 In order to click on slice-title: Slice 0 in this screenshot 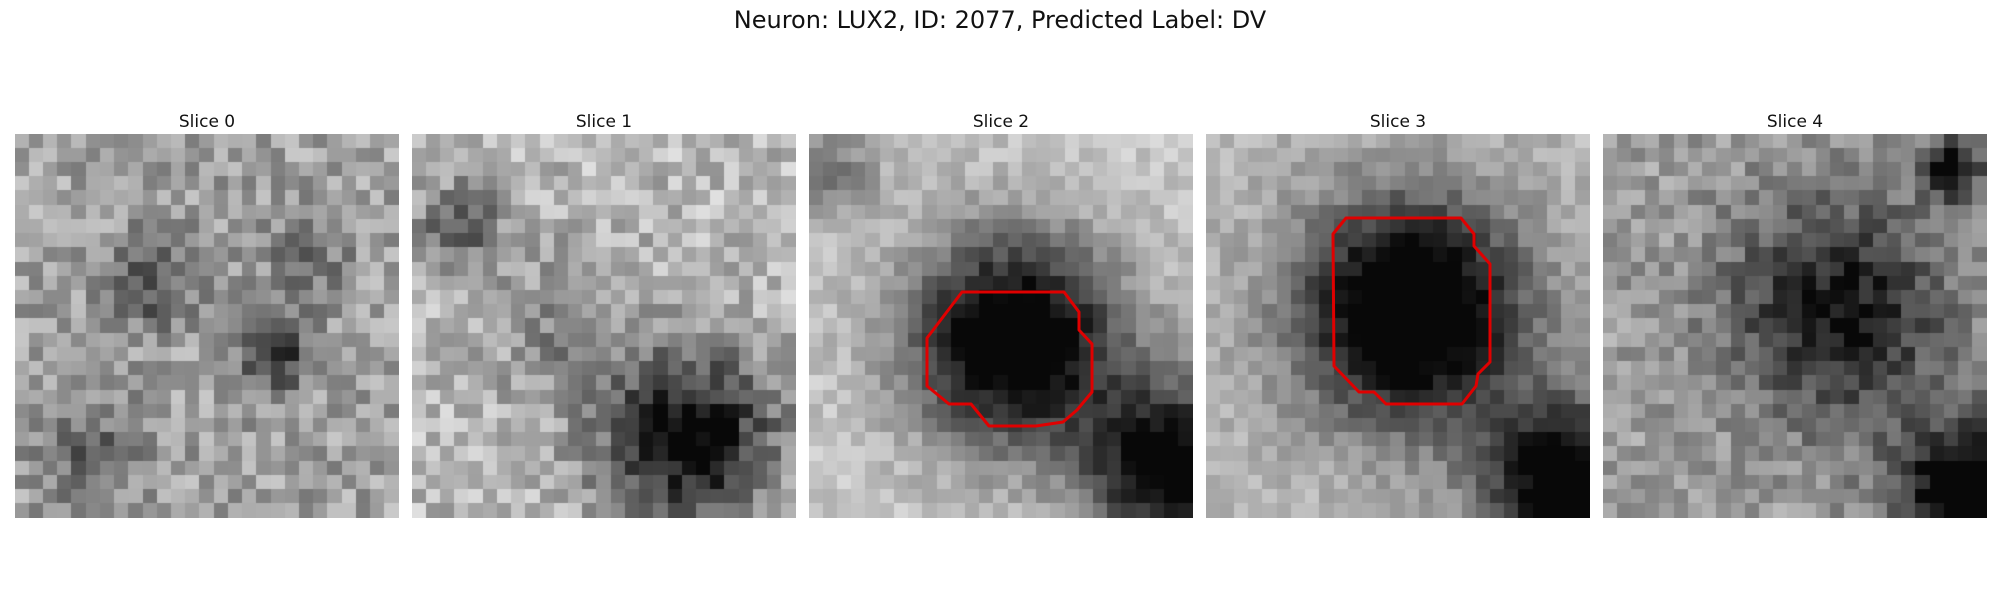, I will do `click(207, 122)`.